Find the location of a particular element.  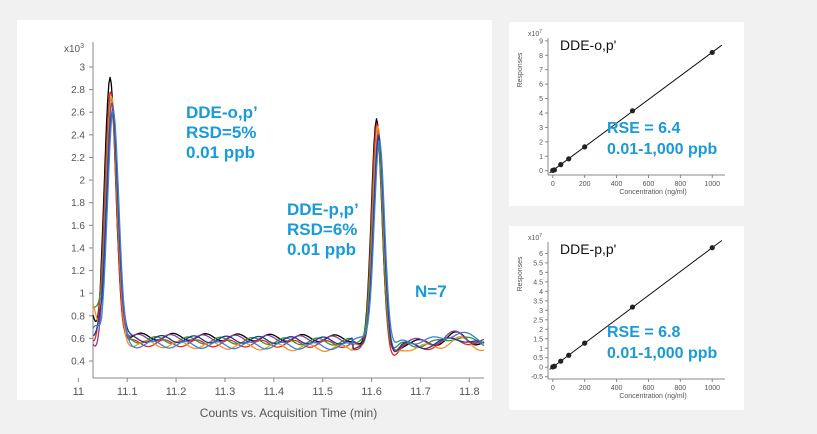

calibration-opp-y-multiplier-base: x10 is located at coordinates (533, 34).